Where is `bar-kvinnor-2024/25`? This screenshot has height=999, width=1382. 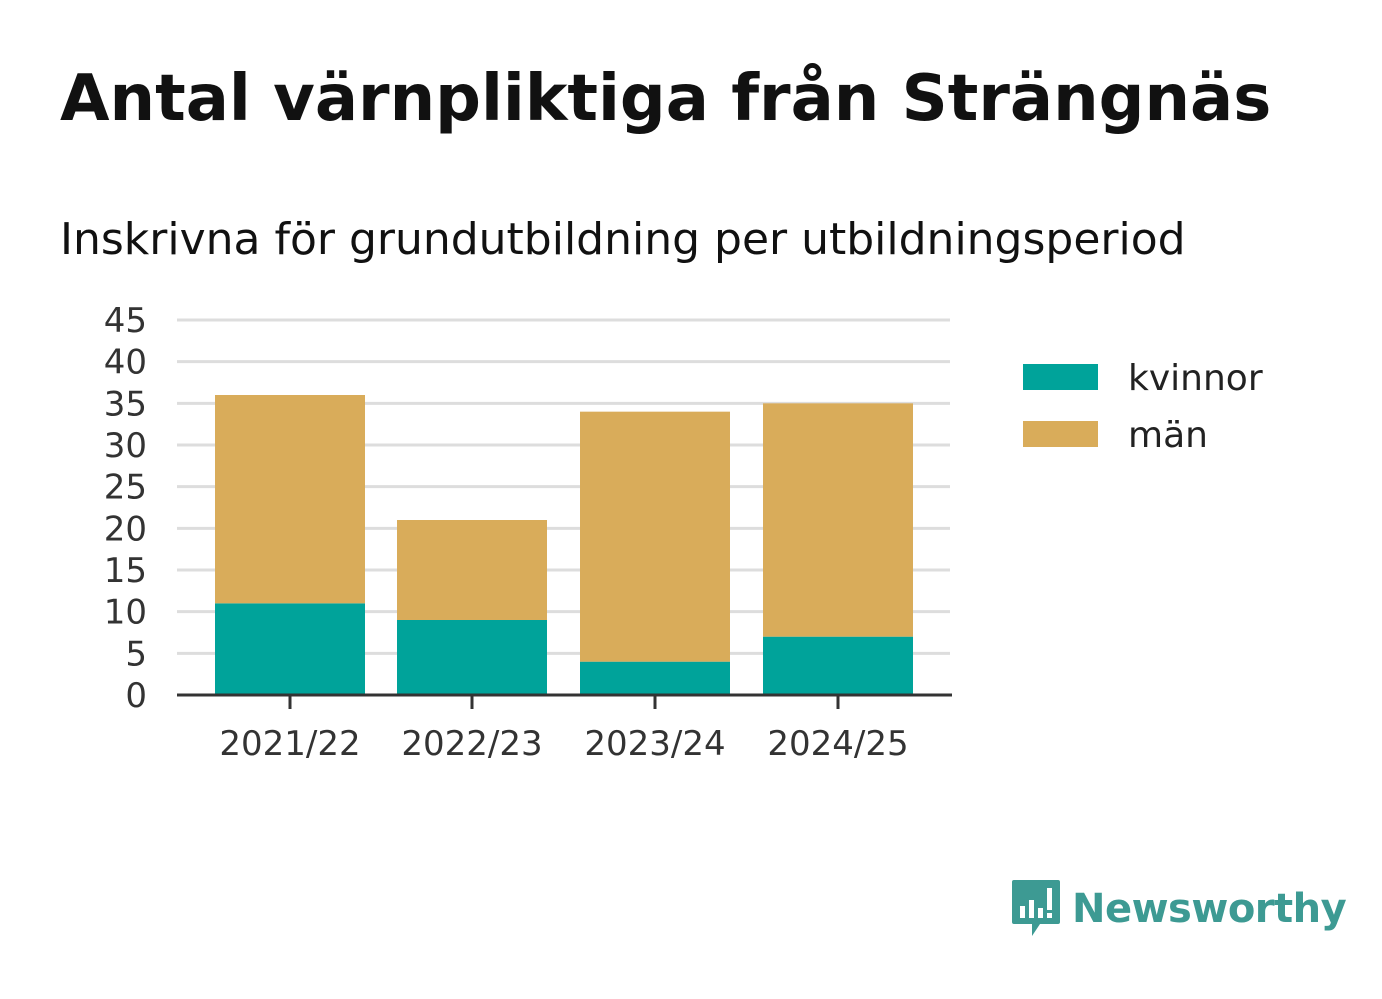 bar-kvinnor-2024/25 is located at coordinates (838, 665).